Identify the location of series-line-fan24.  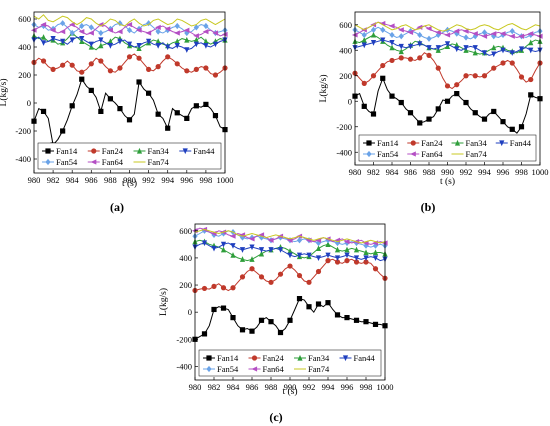
(447, 71).